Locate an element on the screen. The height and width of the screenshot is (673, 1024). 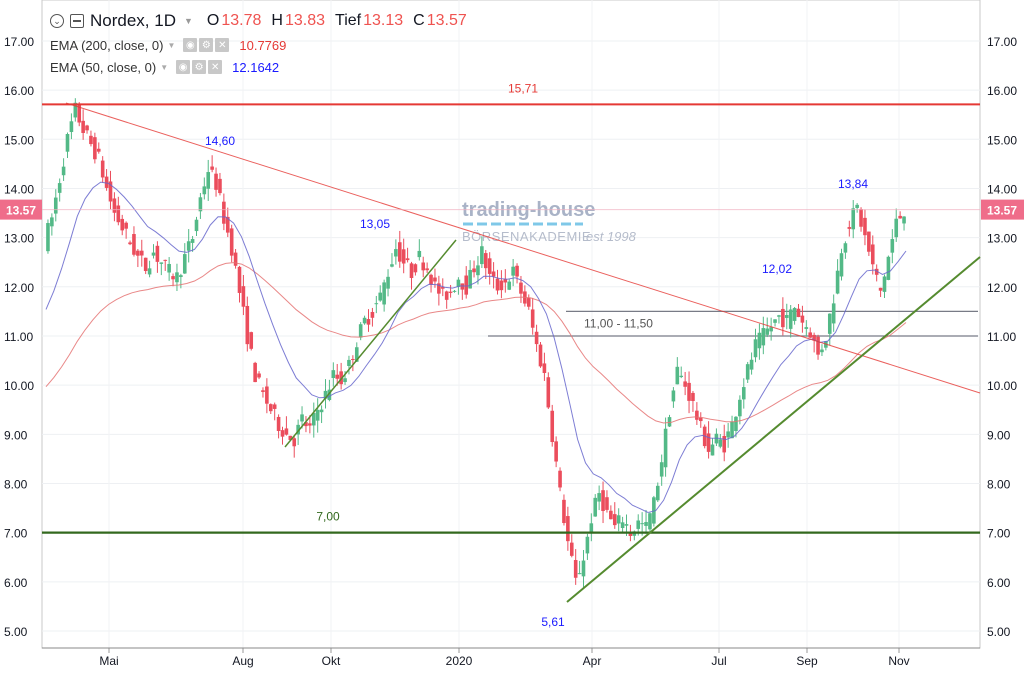
uptrend-line-short is located at coordinates (370, 343).